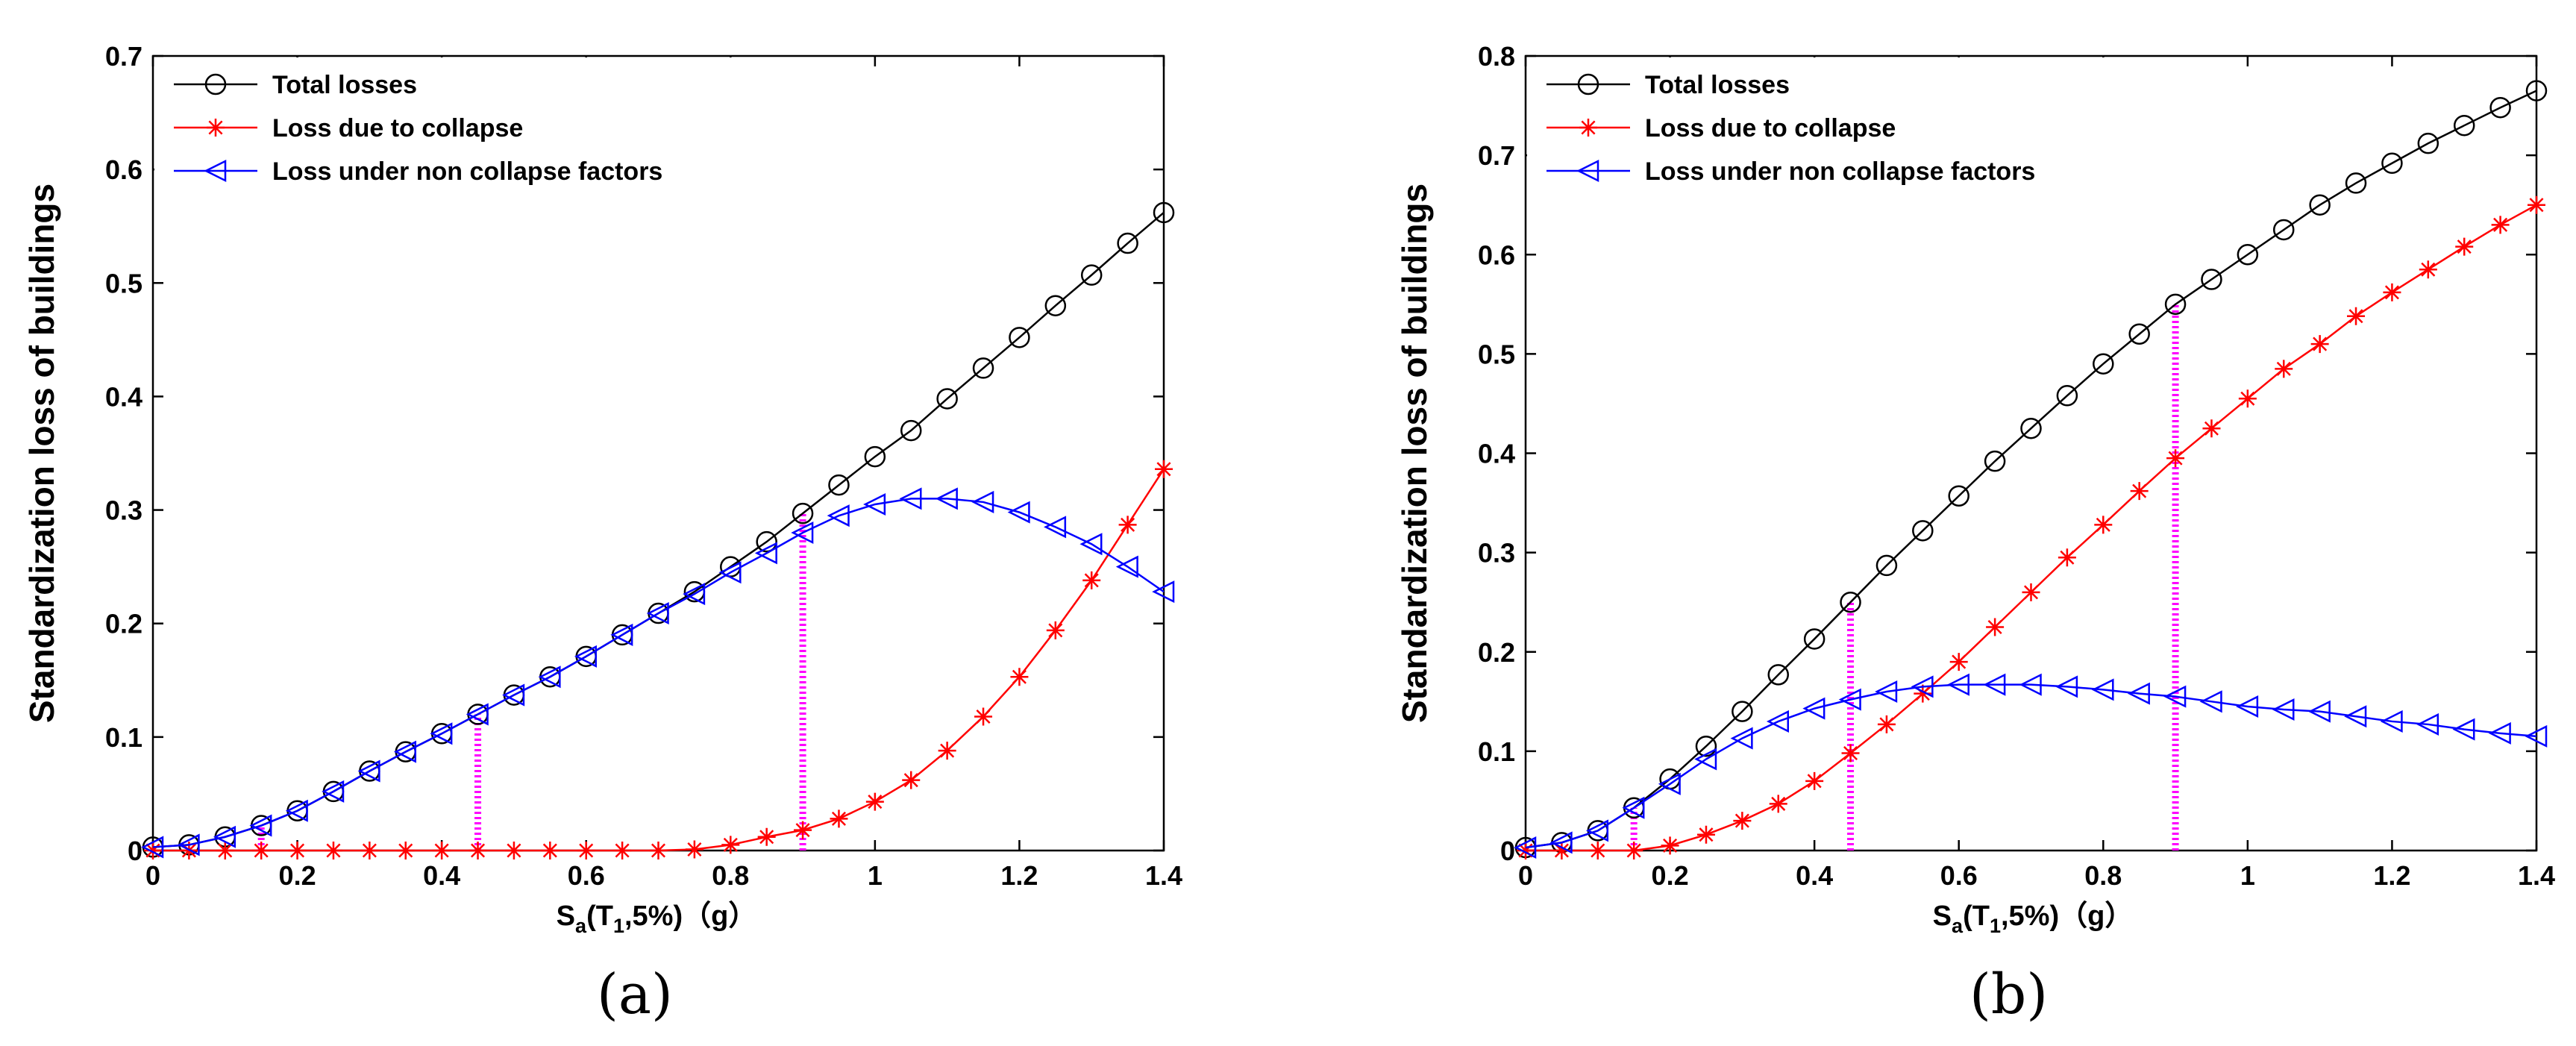 The image size is (2576, 1046). I want to click on x-tick-label: 1.2, so click(2391, 876).